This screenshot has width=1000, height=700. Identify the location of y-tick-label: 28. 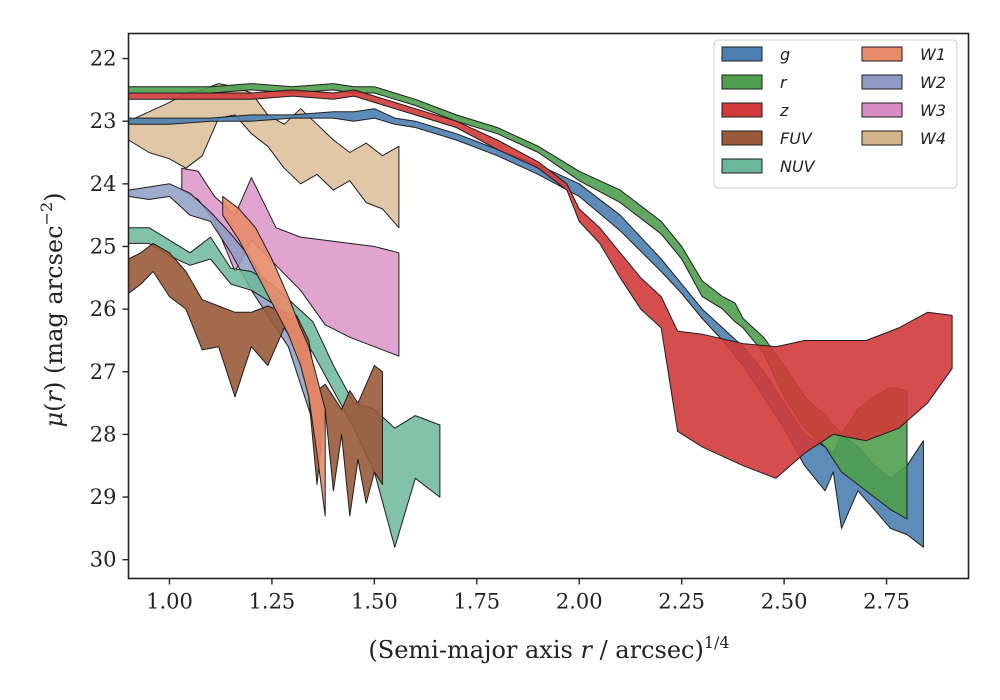
(103, 434).